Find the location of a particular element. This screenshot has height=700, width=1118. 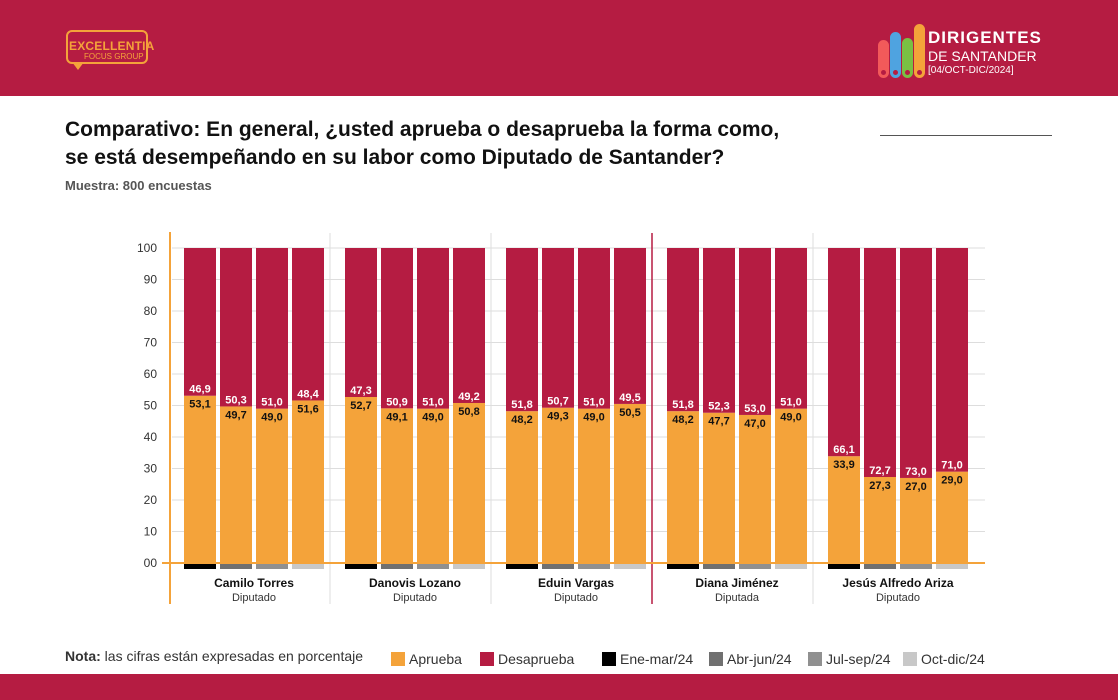

legend-abr-jun: Abr-jun/24 is located at coordinates (750, 659).